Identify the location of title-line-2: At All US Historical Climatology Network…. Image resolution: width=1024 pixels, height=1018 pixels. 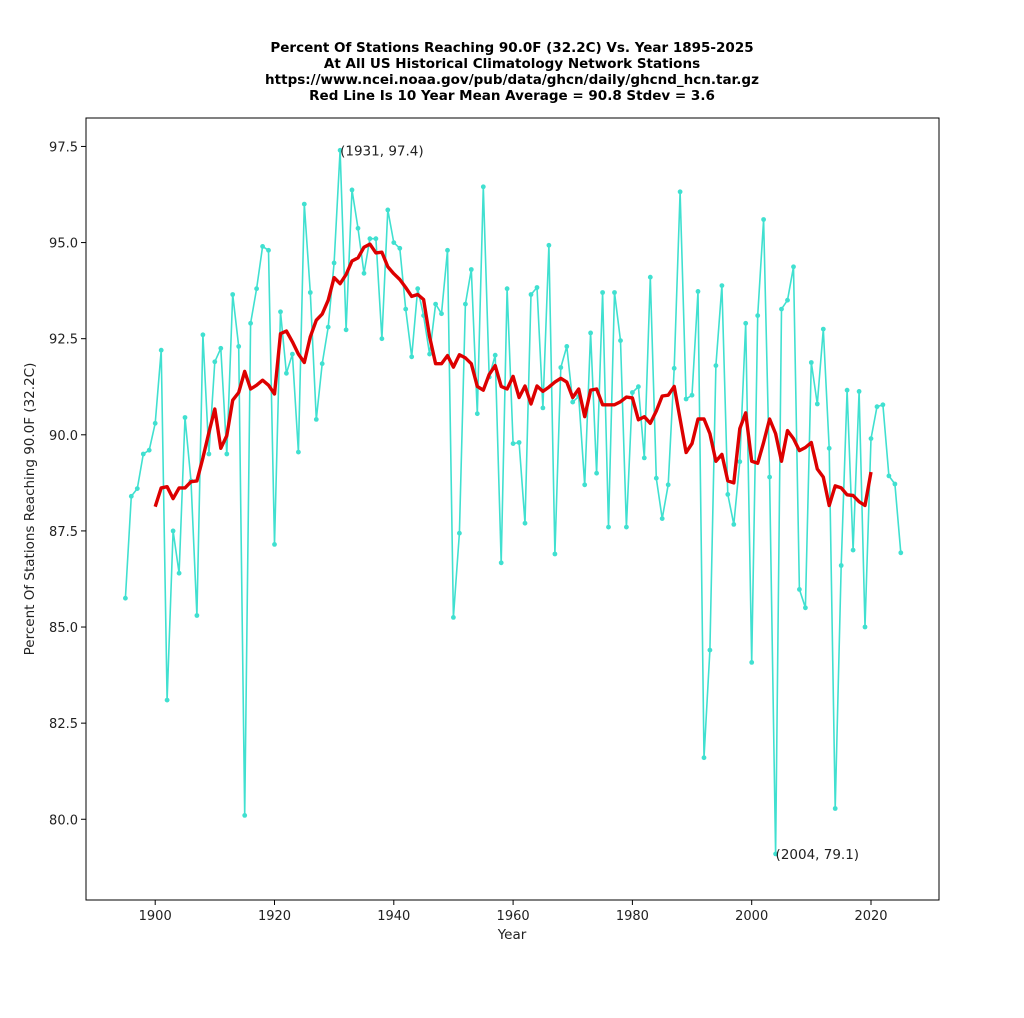
(512, 64).